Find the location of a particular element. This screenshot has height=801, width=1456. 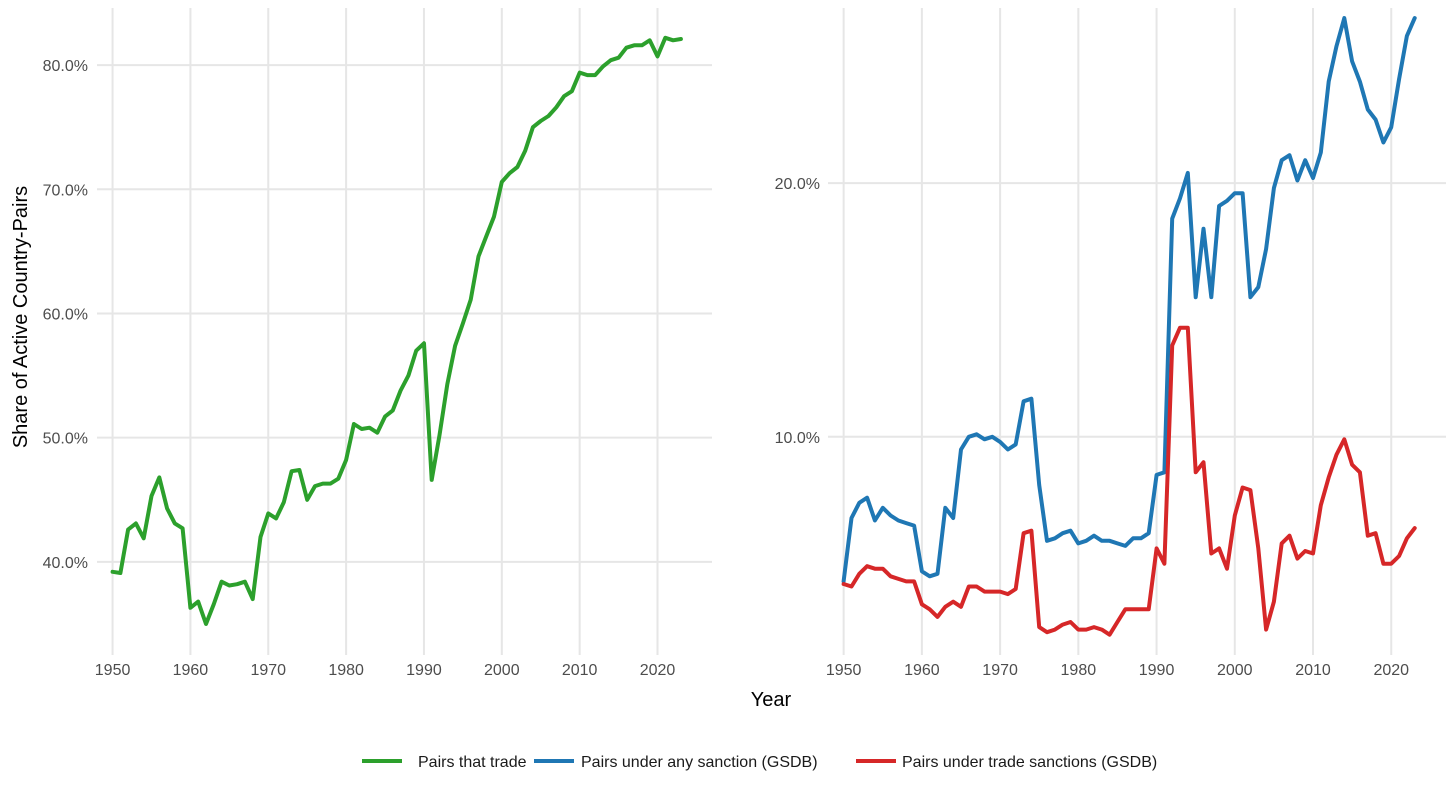

y-tick-label: 20.0% is located at coordinates (797, 184).